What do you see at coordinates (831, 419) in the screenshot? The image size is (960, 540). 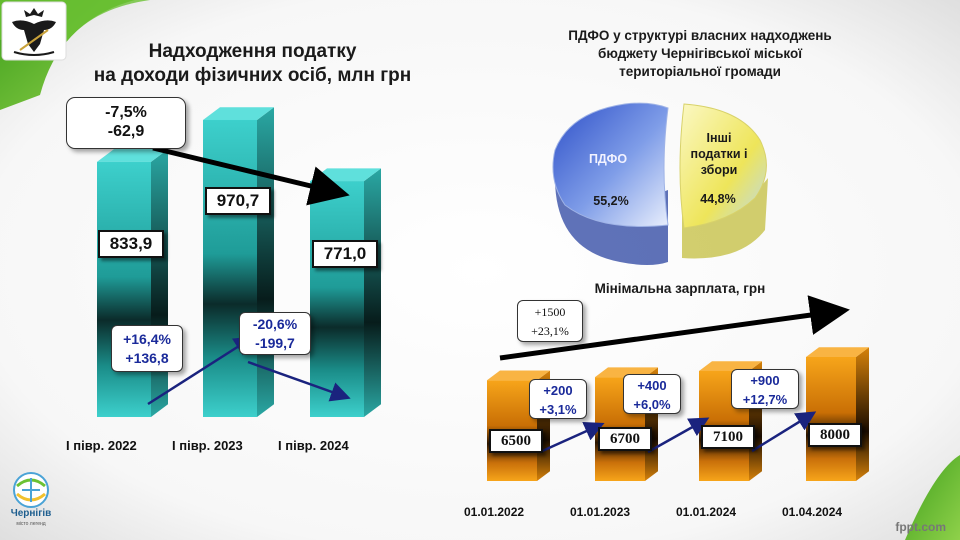 I see `right-bar-front` at bounding box center [831, 419].